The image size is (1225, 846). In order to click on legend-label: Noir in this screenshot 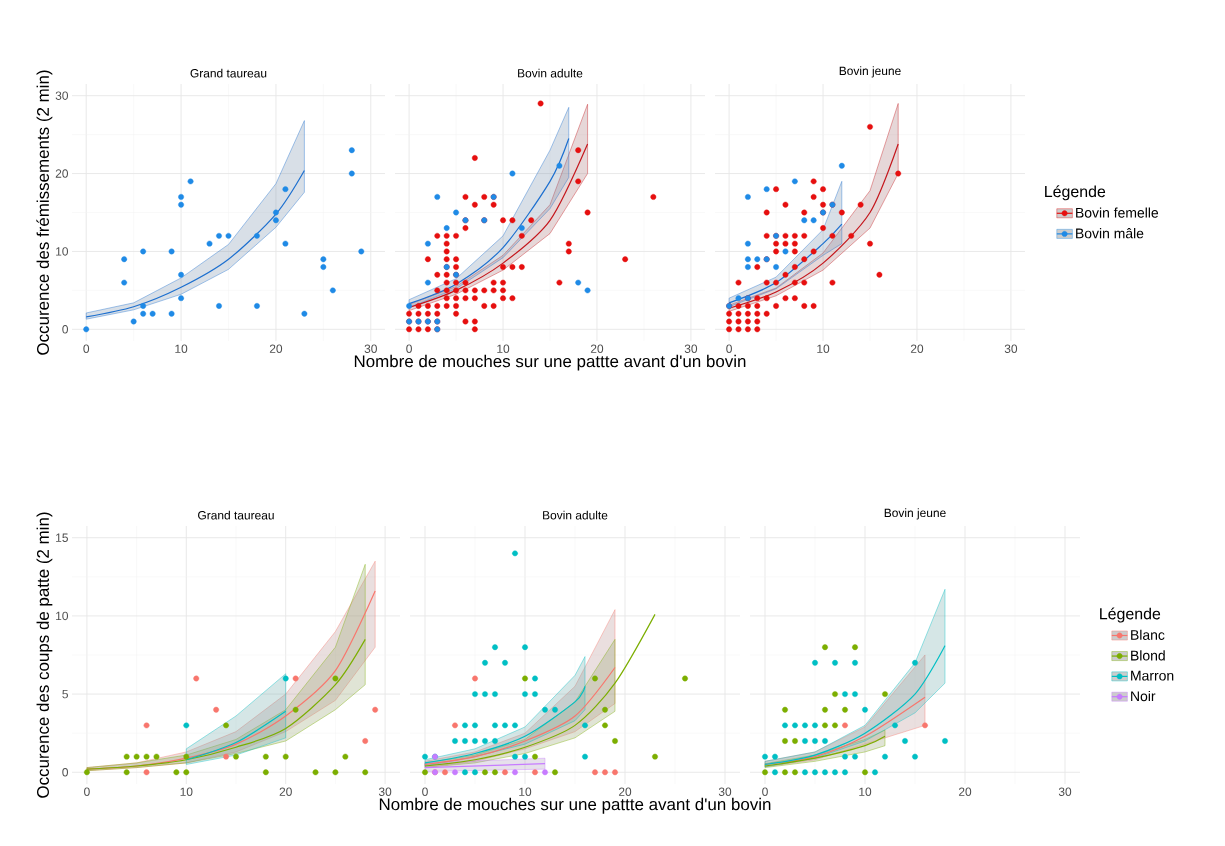, I will do `click(1143, 696)`.